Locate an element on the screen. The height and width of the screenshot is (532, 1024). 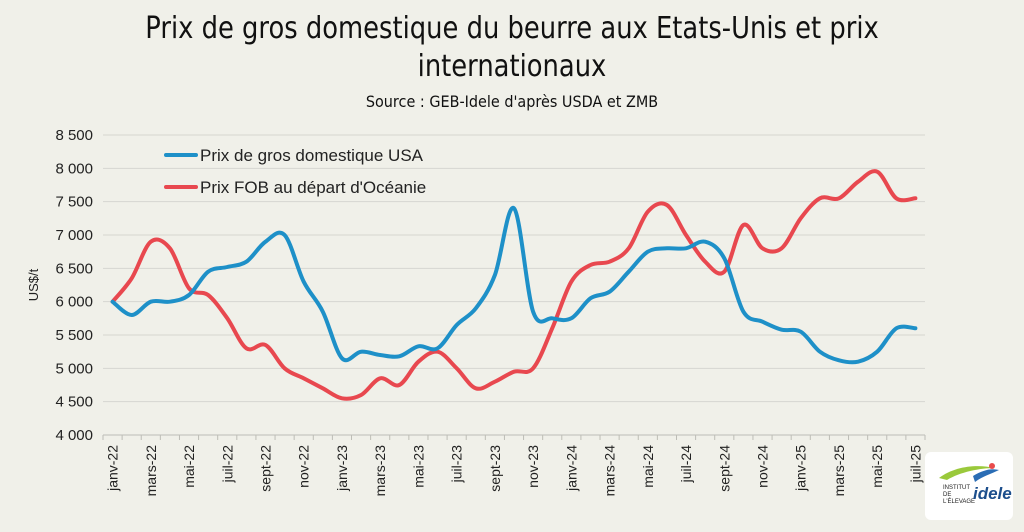
y-tick-label: 8 500 is located at coordinates (74, 135).